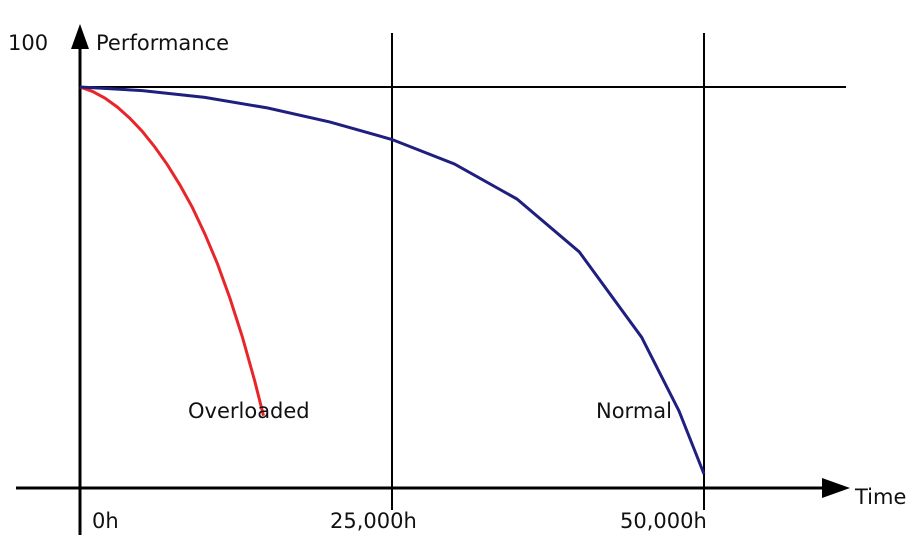 The height and width of the screenshot is (538, 918). Describe the element at coordinates (105, 521) in the screenshot. I see `x-tick-label-0: 0h` at that location.